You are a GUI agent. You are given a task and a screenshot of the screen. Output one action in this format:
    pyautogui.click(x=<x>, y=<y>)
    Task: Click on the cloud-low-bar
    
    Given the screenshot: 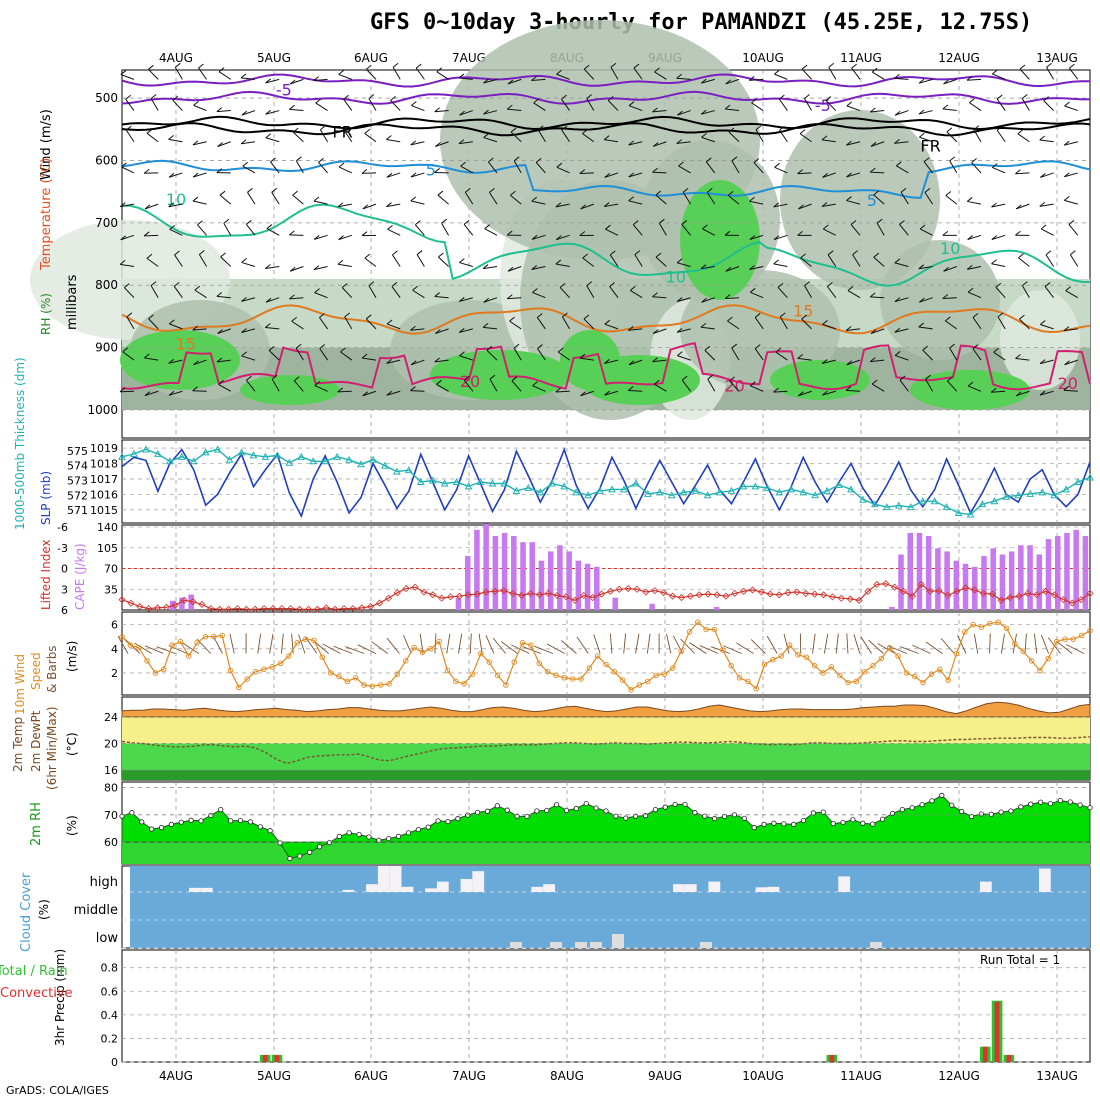 What is the action you would take?
    pyautogui.click(x=516, y=945)
    